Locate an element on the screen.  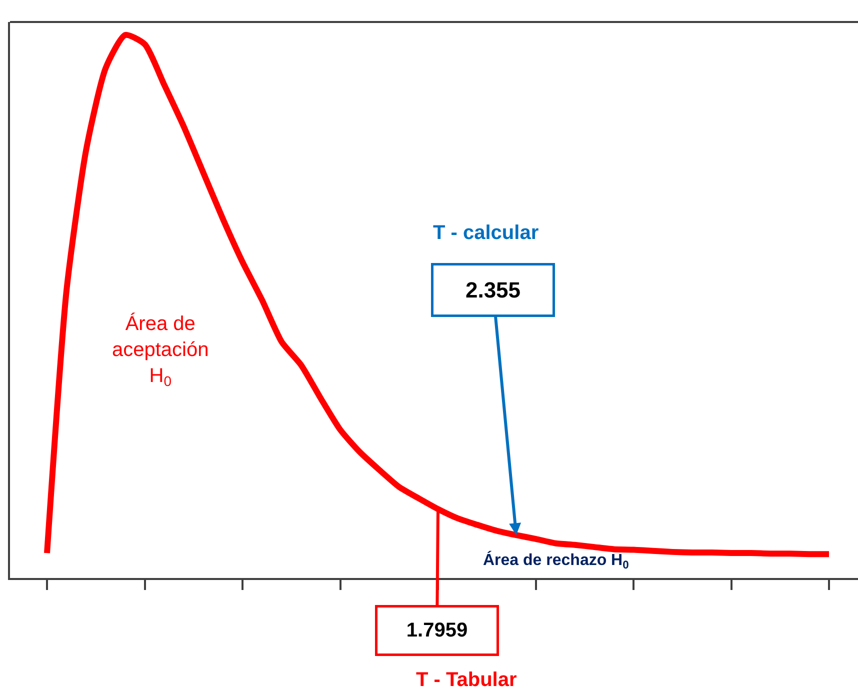
text: T - Tabular is located at coordinates (466, 680).